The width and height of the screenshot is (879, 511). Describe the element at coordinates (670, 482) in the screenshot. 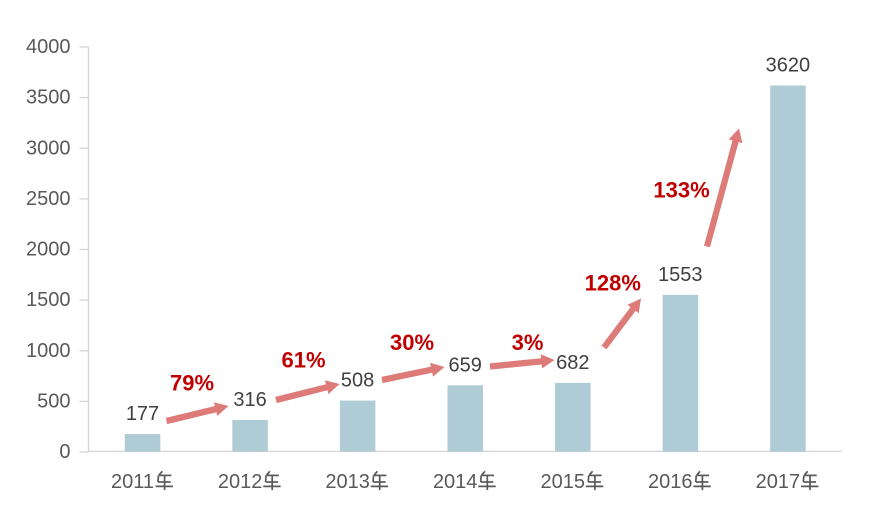

I see `svg-text: 2016` at that location.